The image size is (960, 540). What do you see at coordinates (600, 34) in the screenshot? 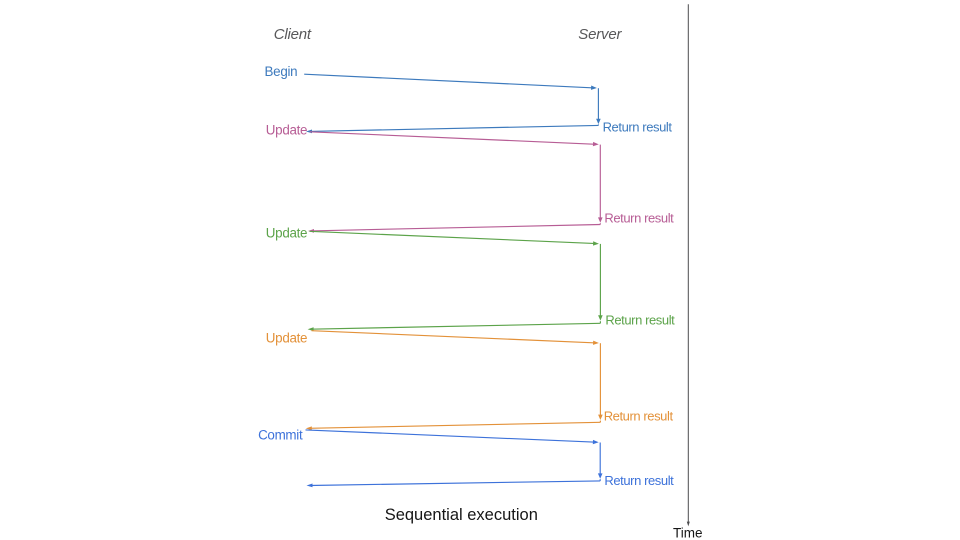
I see `svg-text: Server` at bounding box center [600, 34].